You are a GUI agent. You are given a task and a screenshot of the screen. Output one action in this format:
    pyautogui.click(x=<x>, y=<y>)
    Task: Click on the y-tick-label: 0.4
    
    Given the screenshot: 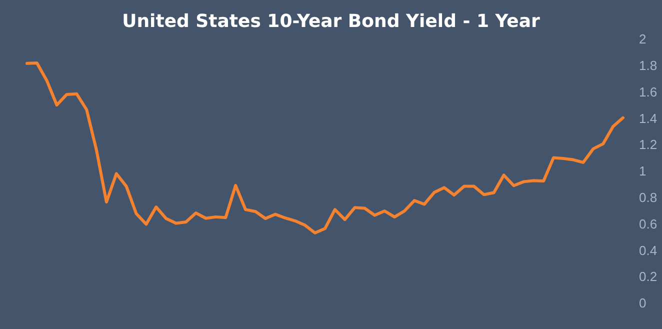 What is the action you would take?
    pyautogui.click(x=648, y=250)
    